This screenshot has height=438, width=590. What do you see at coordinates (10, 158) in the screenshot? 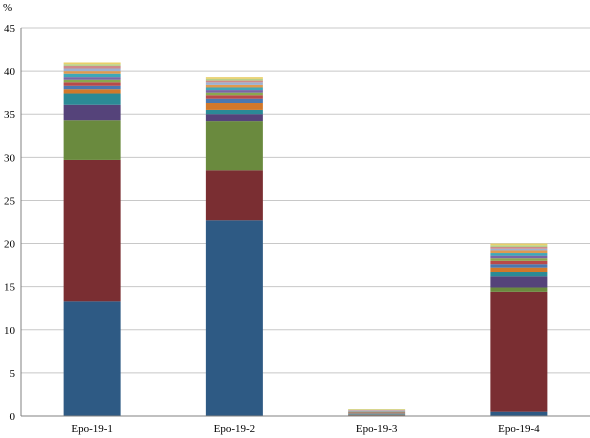
I see `y-tick-label: 30` at bounding box center [10, 158].